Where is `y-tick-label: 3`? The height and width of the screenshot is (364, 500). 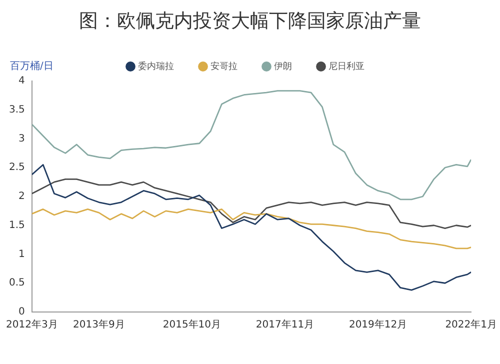 y-tick-label: 3 is located at coordinates (21, 138).